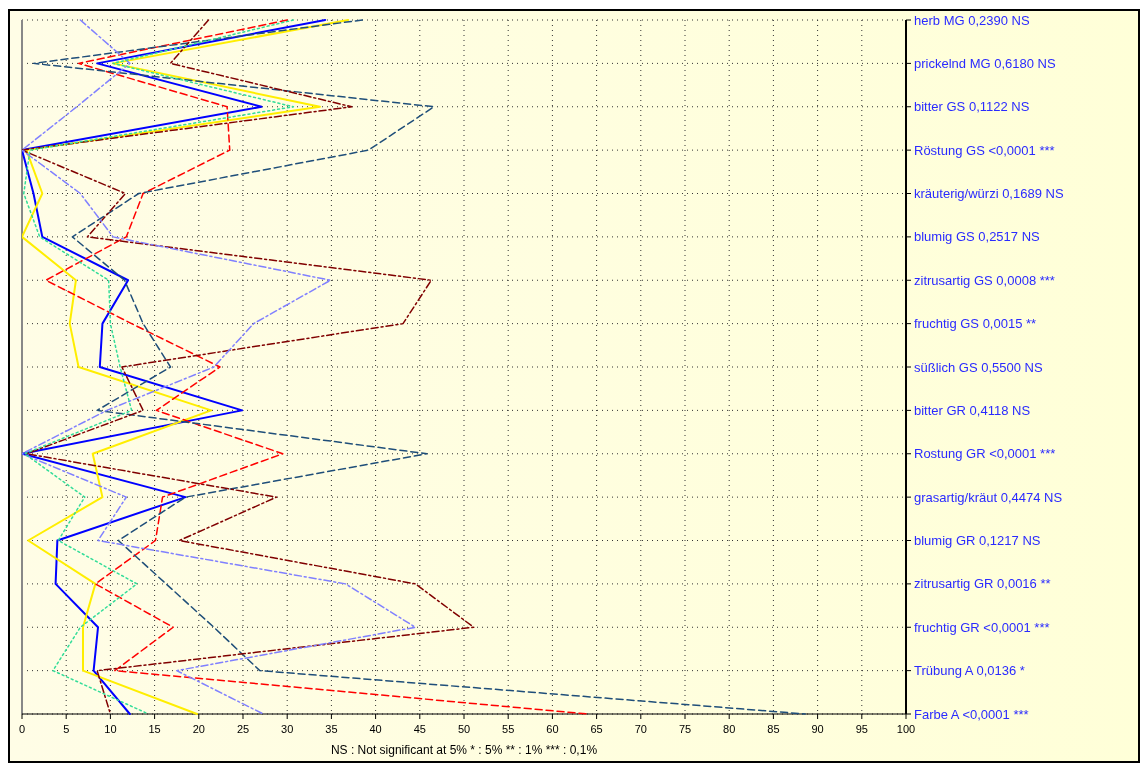 Image resolution: width=1140 pixels, height=763 pixels. What do you see at coordinates (984, 280) in the screenshot?
I see `y-tick-label: zitrusartig GS 0,0008 ***` at bounding box center [984, 280].